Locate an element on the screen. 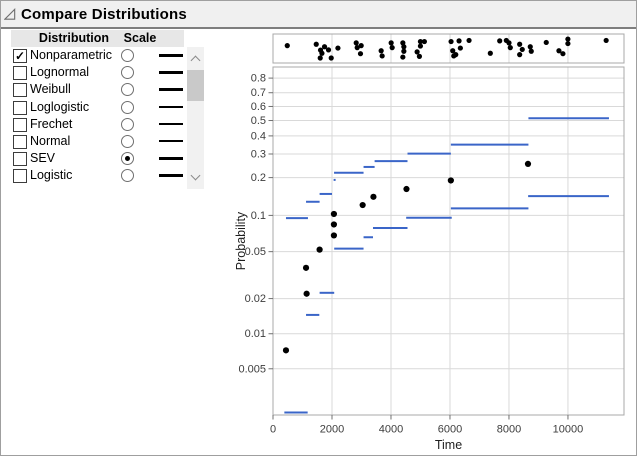 The height and width of the screenshot is (456, 637). y-tick-label: 0.005 is located at coordinates (252, 369).